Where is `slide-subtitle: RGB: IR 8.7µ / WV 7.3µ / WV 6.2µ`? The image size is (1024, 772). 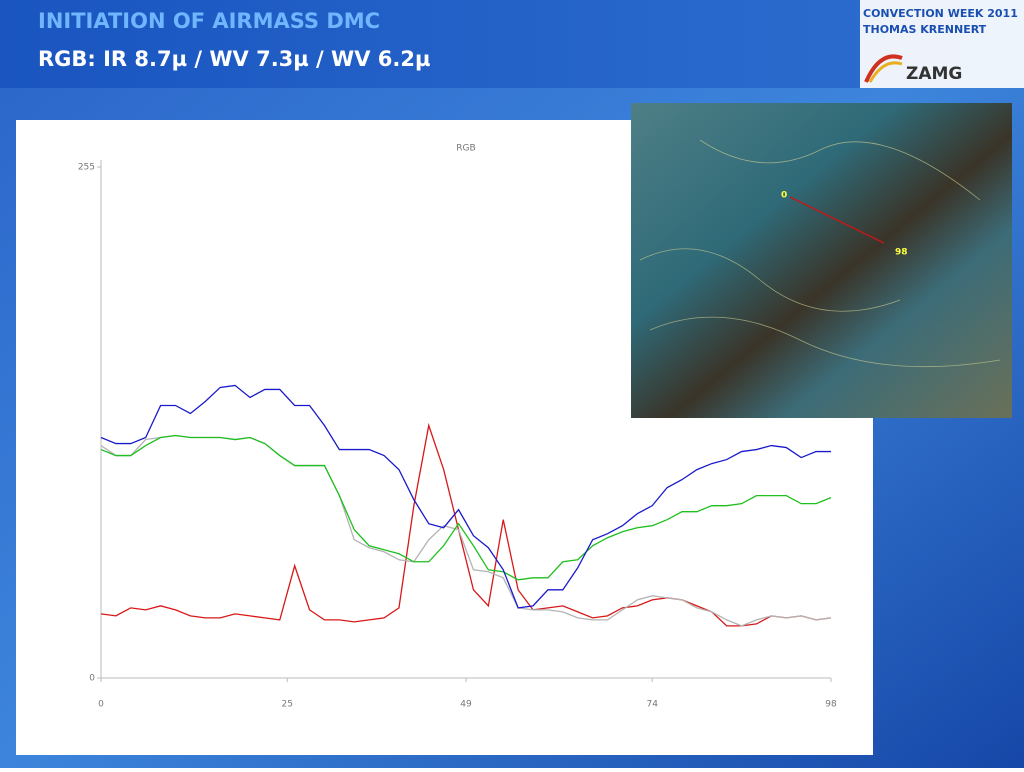
slide-subtitle: RGB: IR 8.7µ / WV 7.3µ / WV 6.2µ is located at coordinates (234, 59).